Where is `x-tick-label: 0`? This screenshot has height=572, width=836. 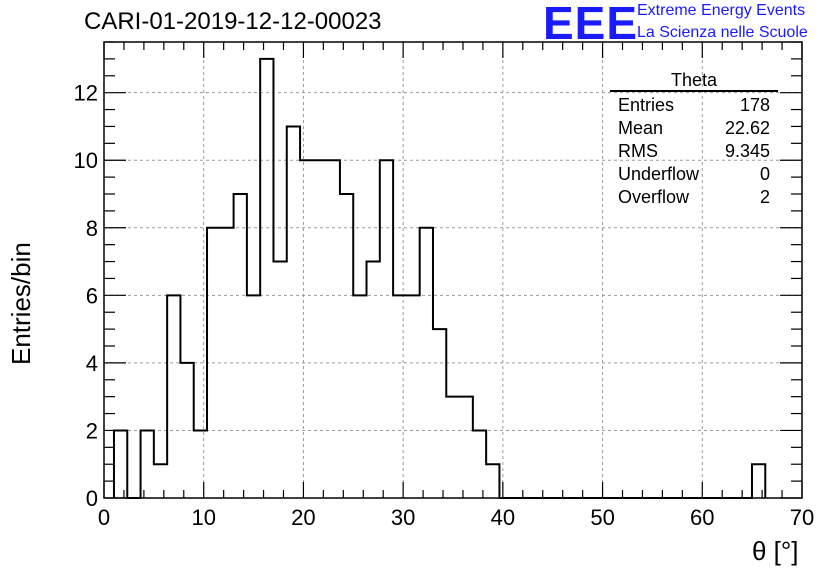 x-tick-label: 0 is located at coordinates (104, 517).